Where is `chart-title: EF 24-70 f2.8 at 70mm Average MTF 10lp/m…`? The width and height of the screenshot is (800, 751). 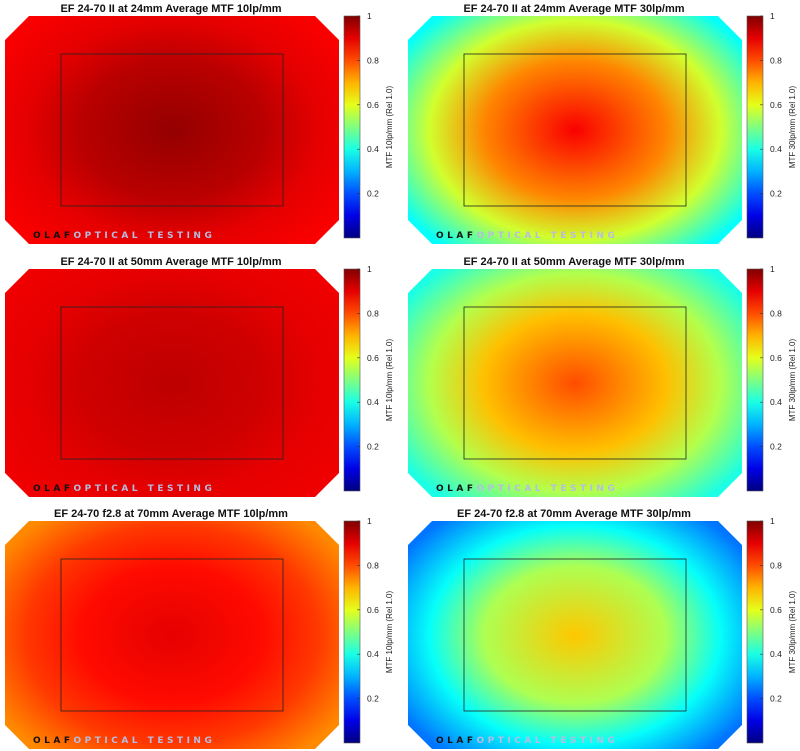 chart-title: EF 24-70 f2.8 at 70mm Average MTF 10lp/m… is located at coordinates (171, 514).